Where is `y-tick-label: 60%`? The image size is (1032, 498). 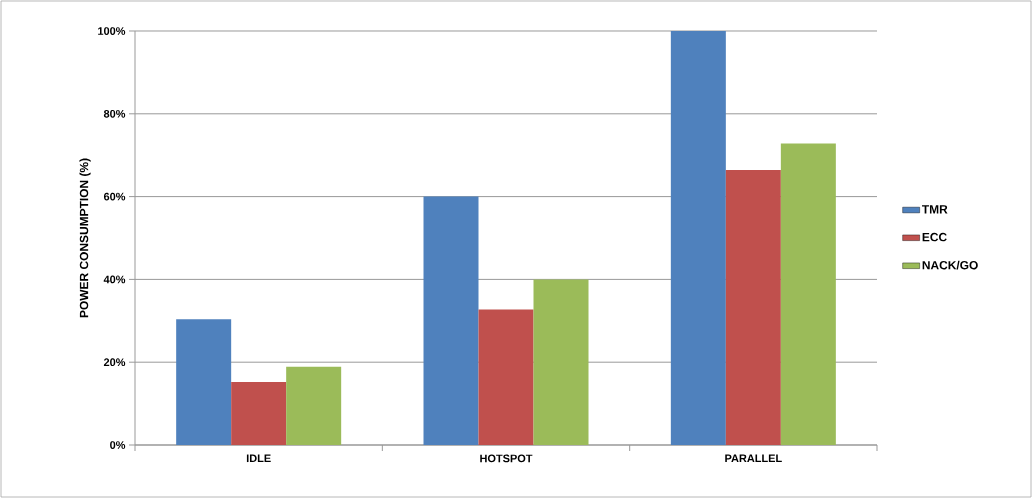 y-tick-label: 60% is located at coordinates (114, 196).